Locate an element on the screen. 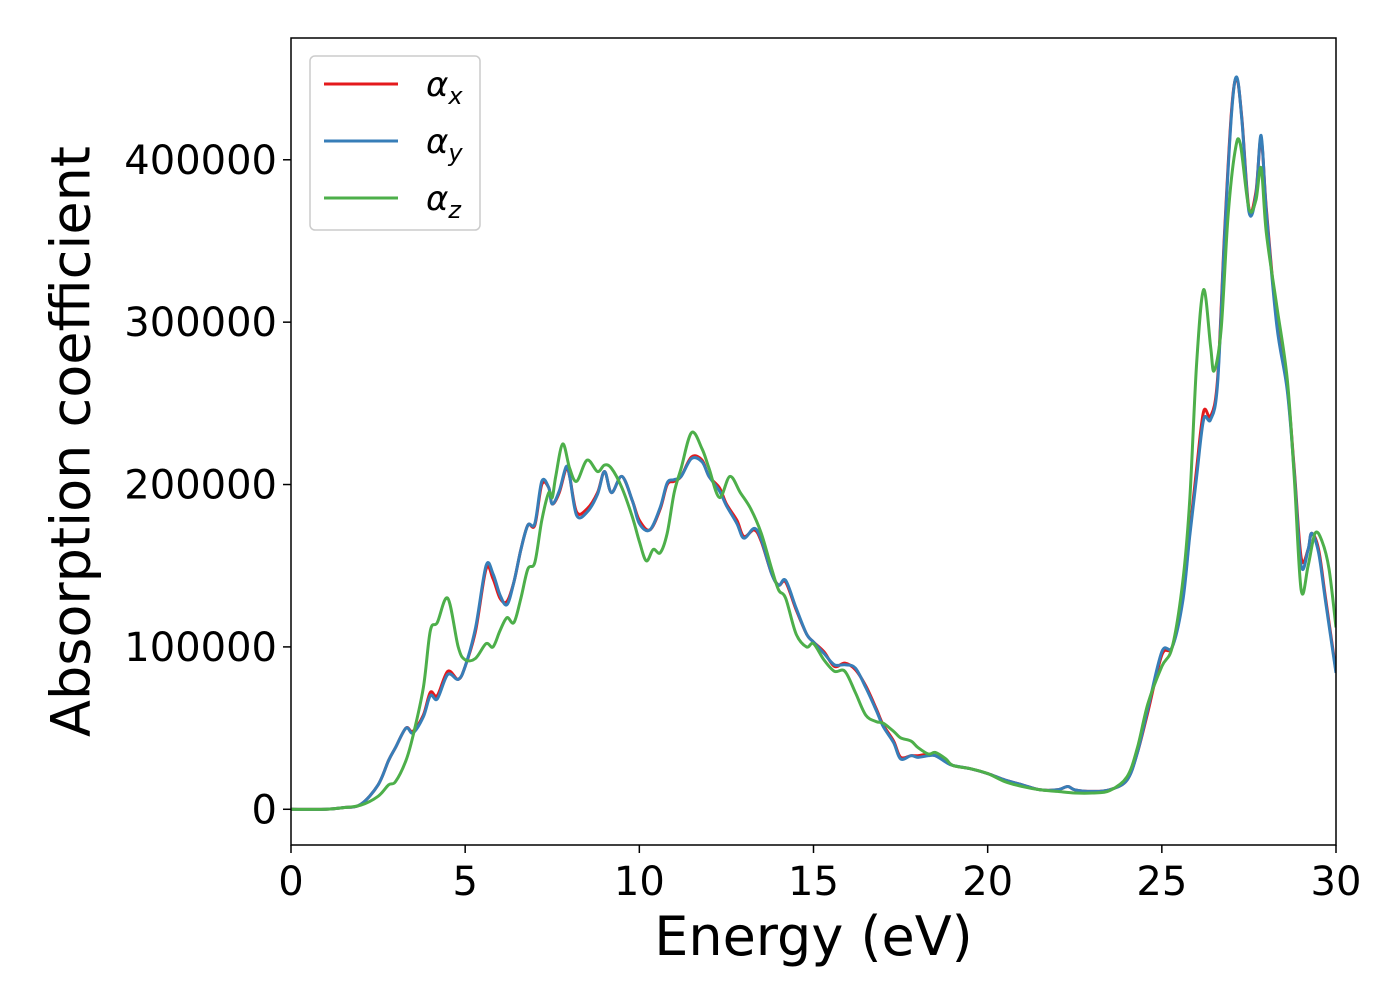 This screenshot has width=1400, height=1000. legend-label-z: αz is located at coordinates (444, 201).